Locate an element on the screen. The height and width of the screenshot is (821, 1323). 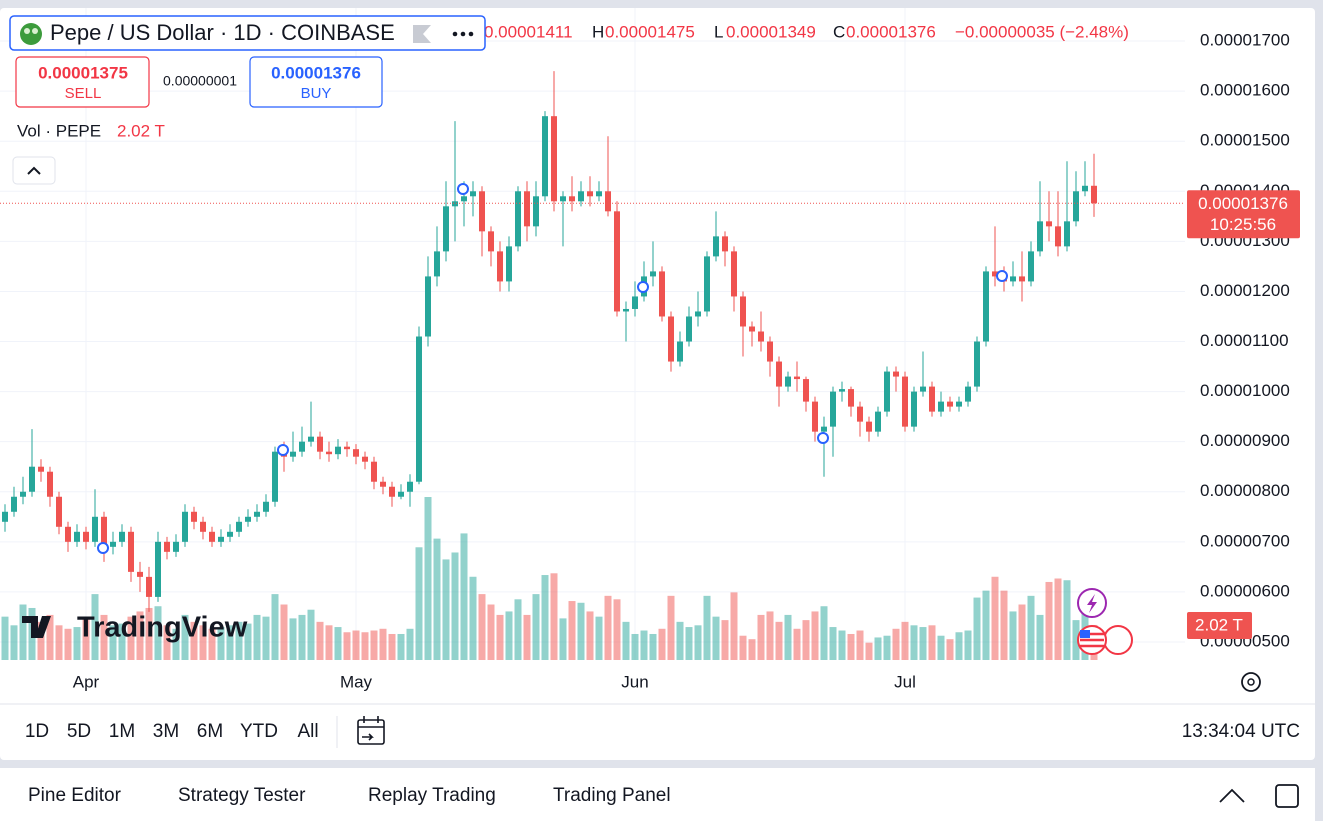
range-button: All is located at coordinates (307, 731).